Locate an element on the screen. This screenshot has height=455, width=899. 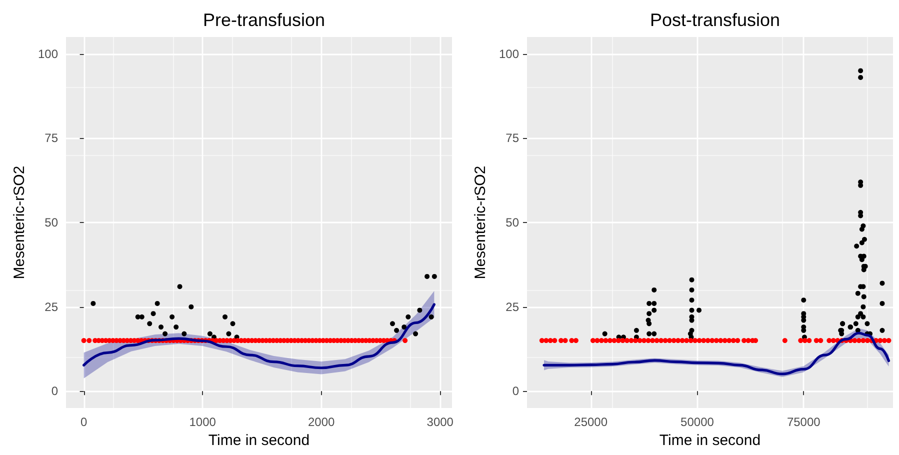
line-series is located at coordinates (259, 336).